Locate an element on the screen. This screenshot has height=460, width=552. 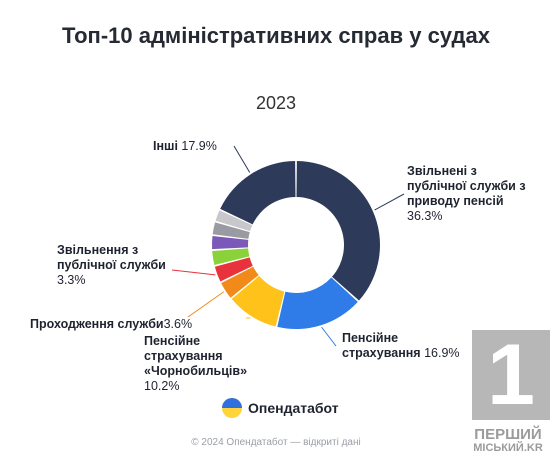
label-pensiine: Пенсійне страхування 16.9% is located at coordinates (401, 346).